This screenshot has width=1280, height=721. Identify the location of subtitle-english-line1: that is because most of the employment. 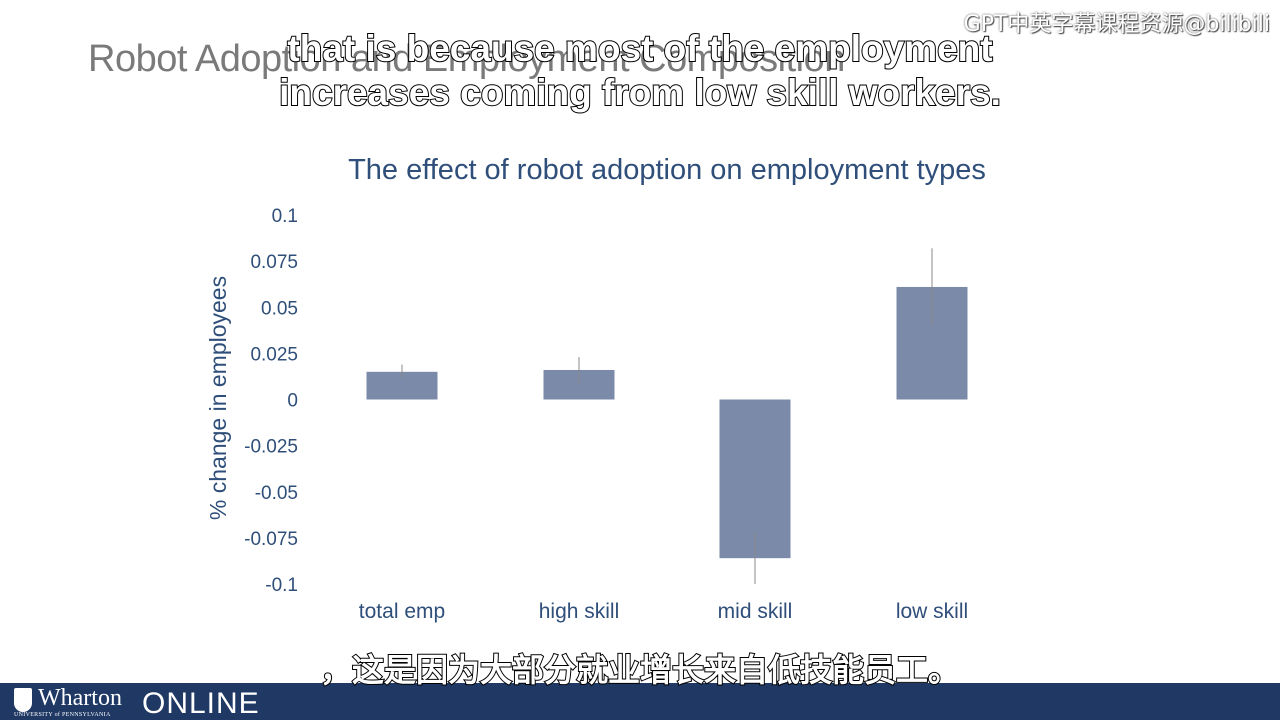
(640, 49).